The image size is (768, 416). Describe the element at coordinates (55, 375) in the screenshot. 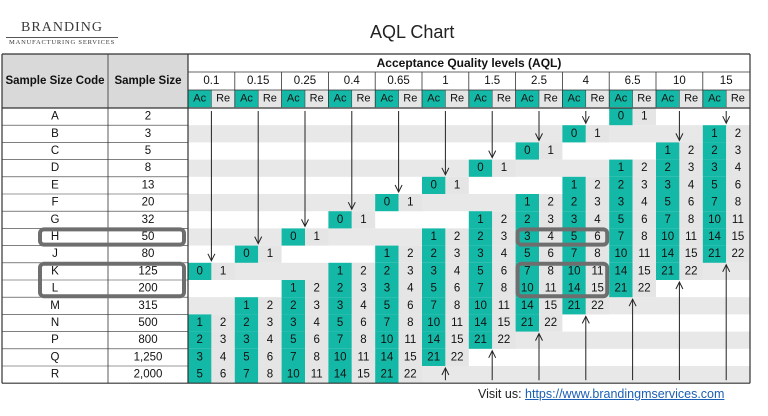

I see `sample-size-code: R` at that location.